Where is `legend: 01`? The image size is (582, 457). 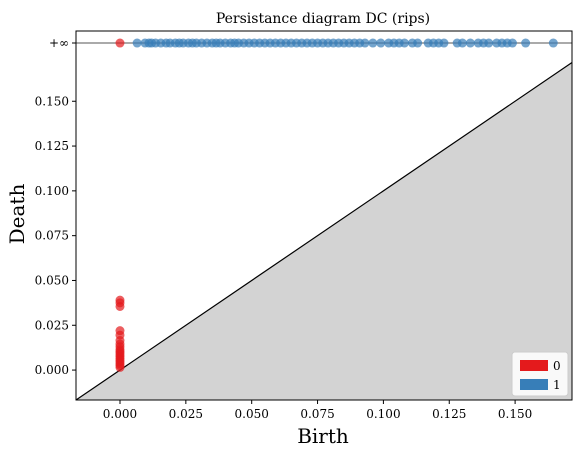 legend: 01 is located at coordinates (540, 374).